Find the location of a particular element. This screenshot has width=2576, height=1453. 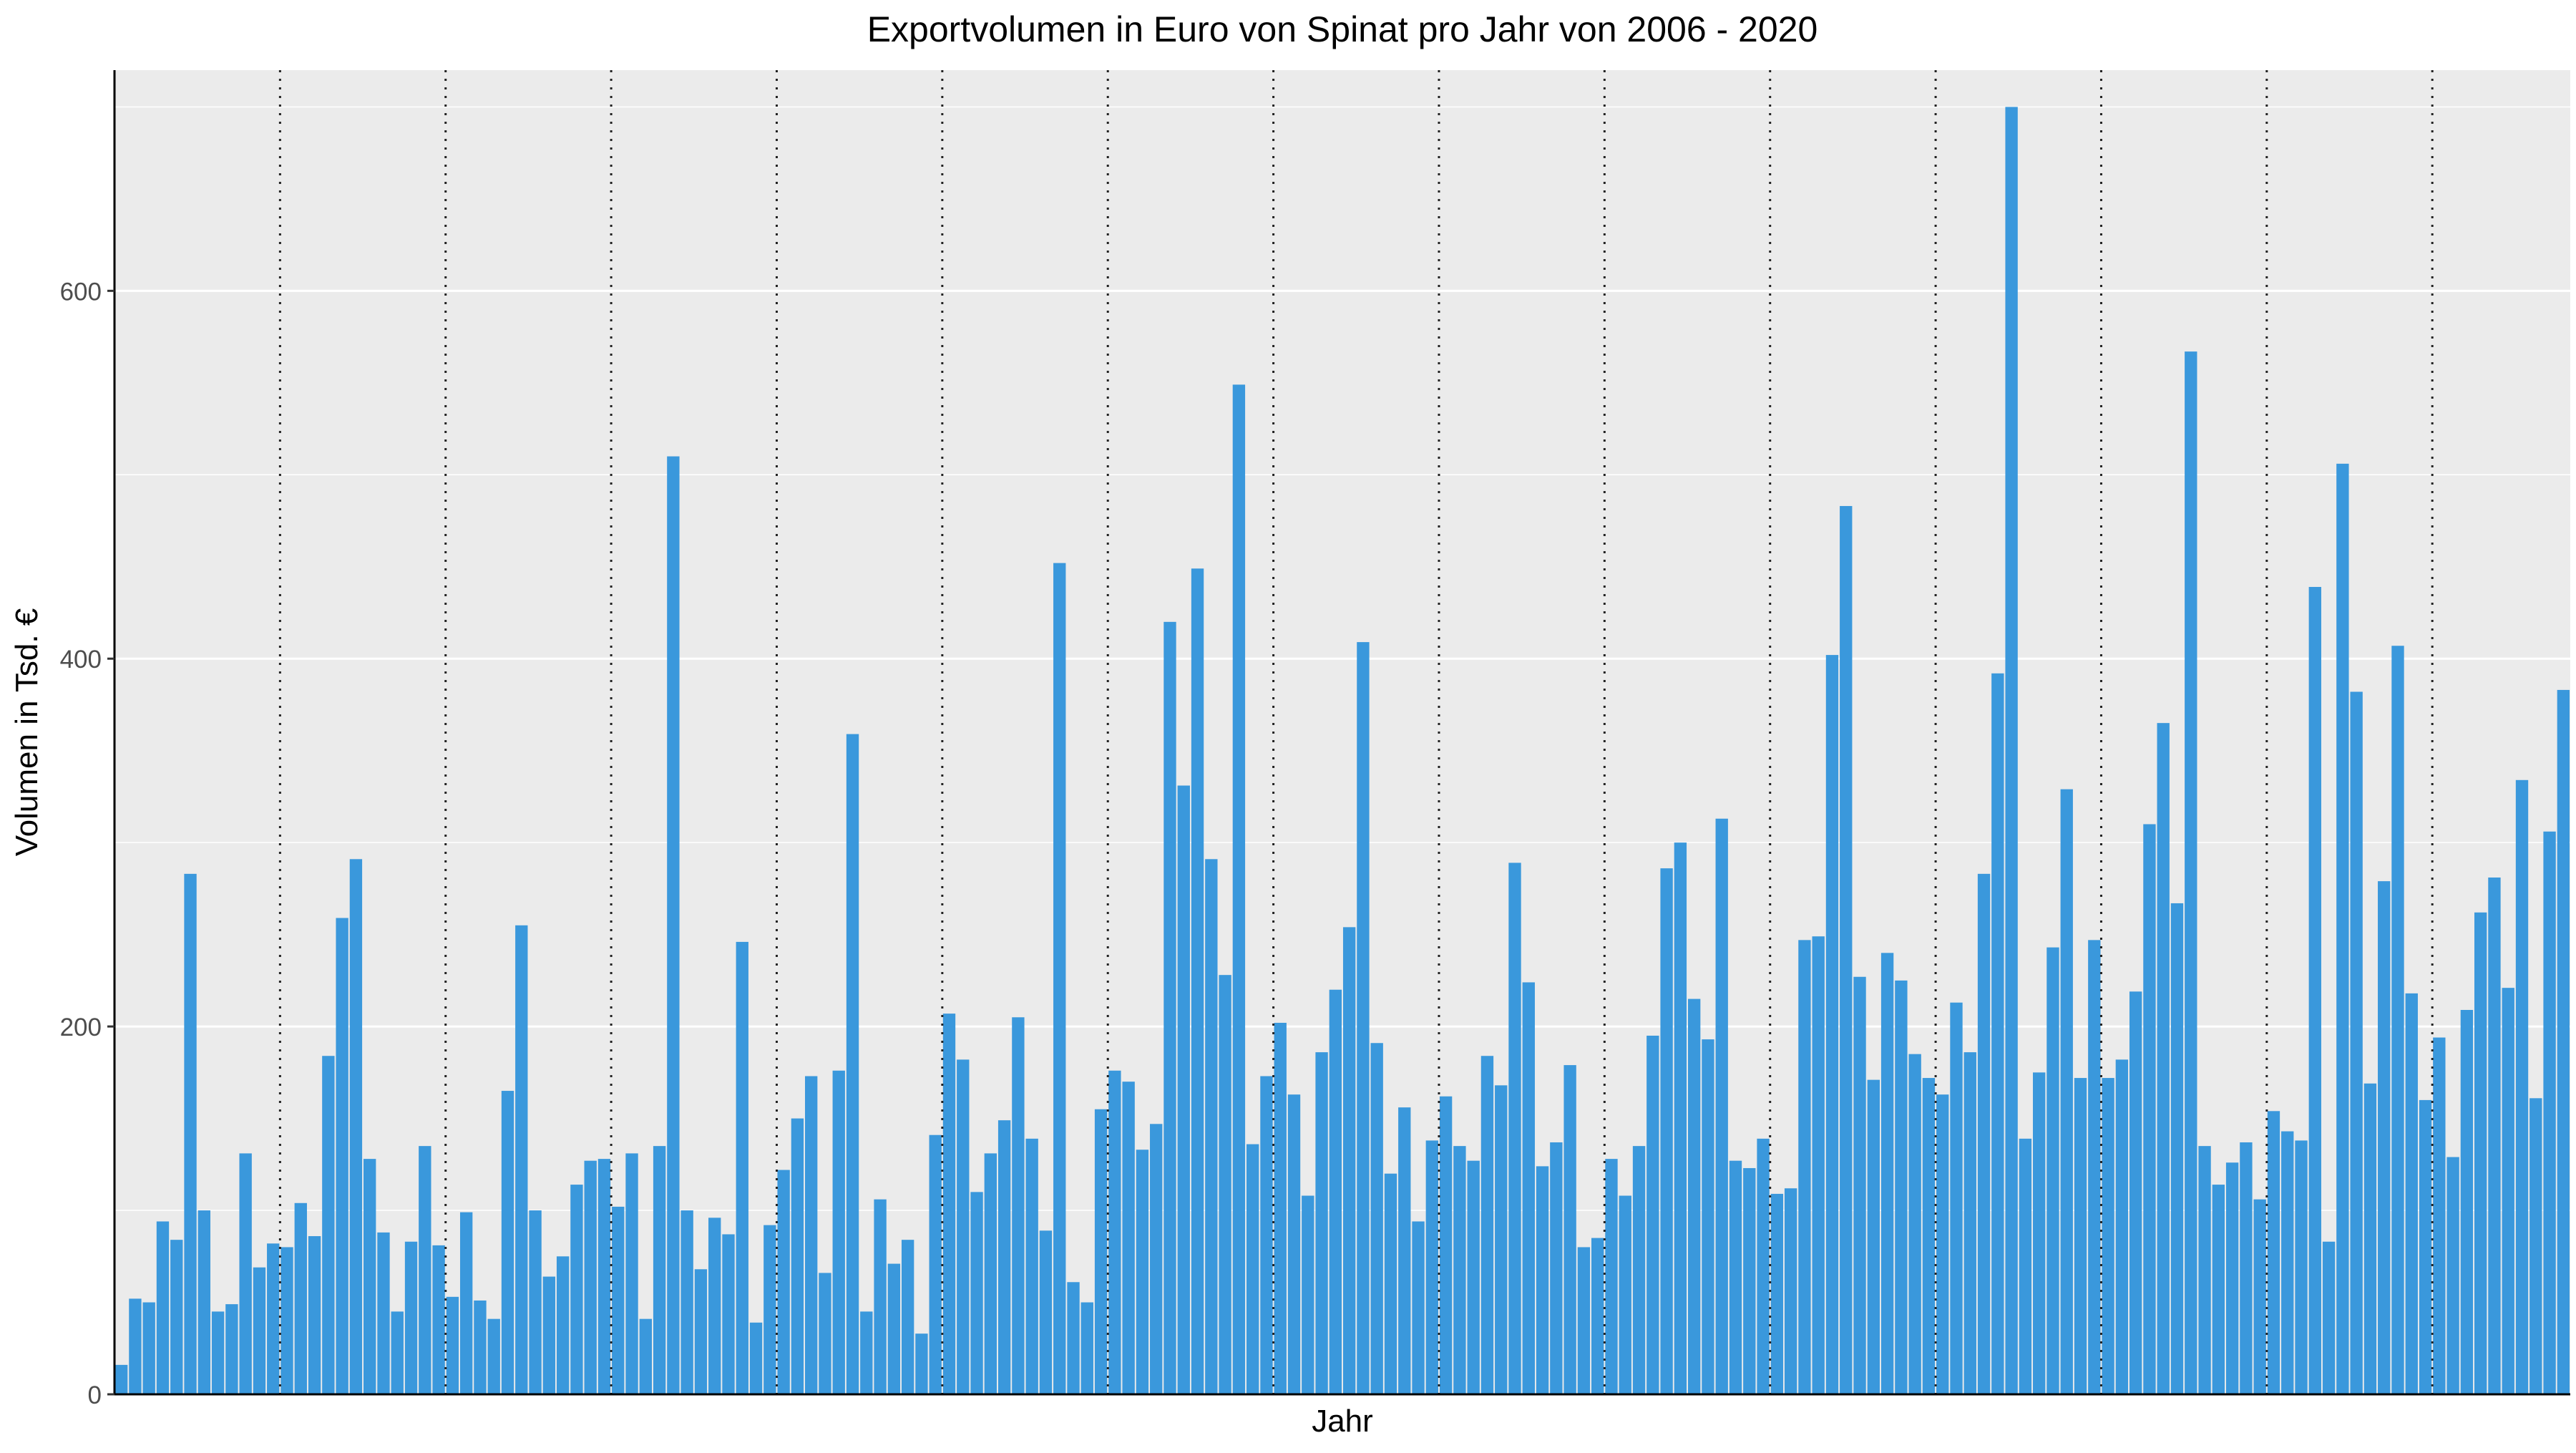

y-ticks: 0 200 400 600 is located at coordinates (87, 843).